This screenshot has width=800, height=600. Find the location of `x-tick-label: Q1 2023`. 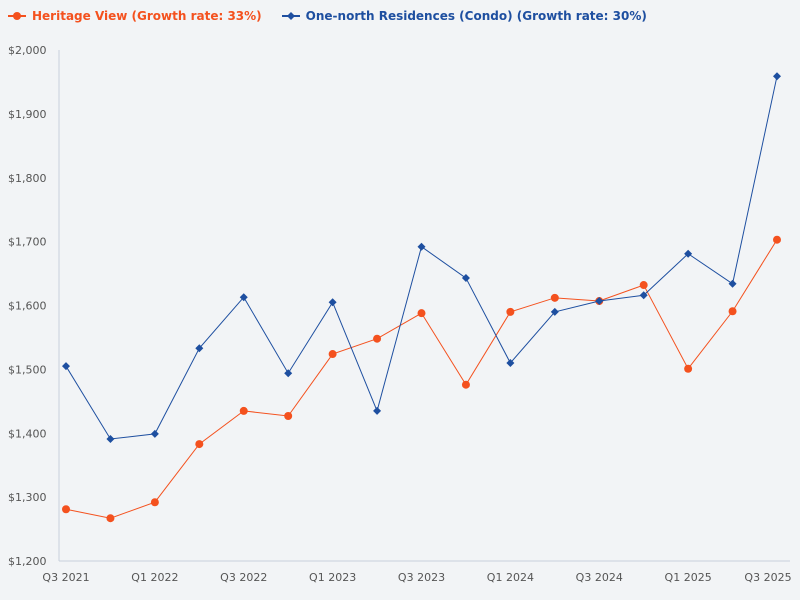

x-tick-label: Q1 2023 is located at coordinates (332, 577).